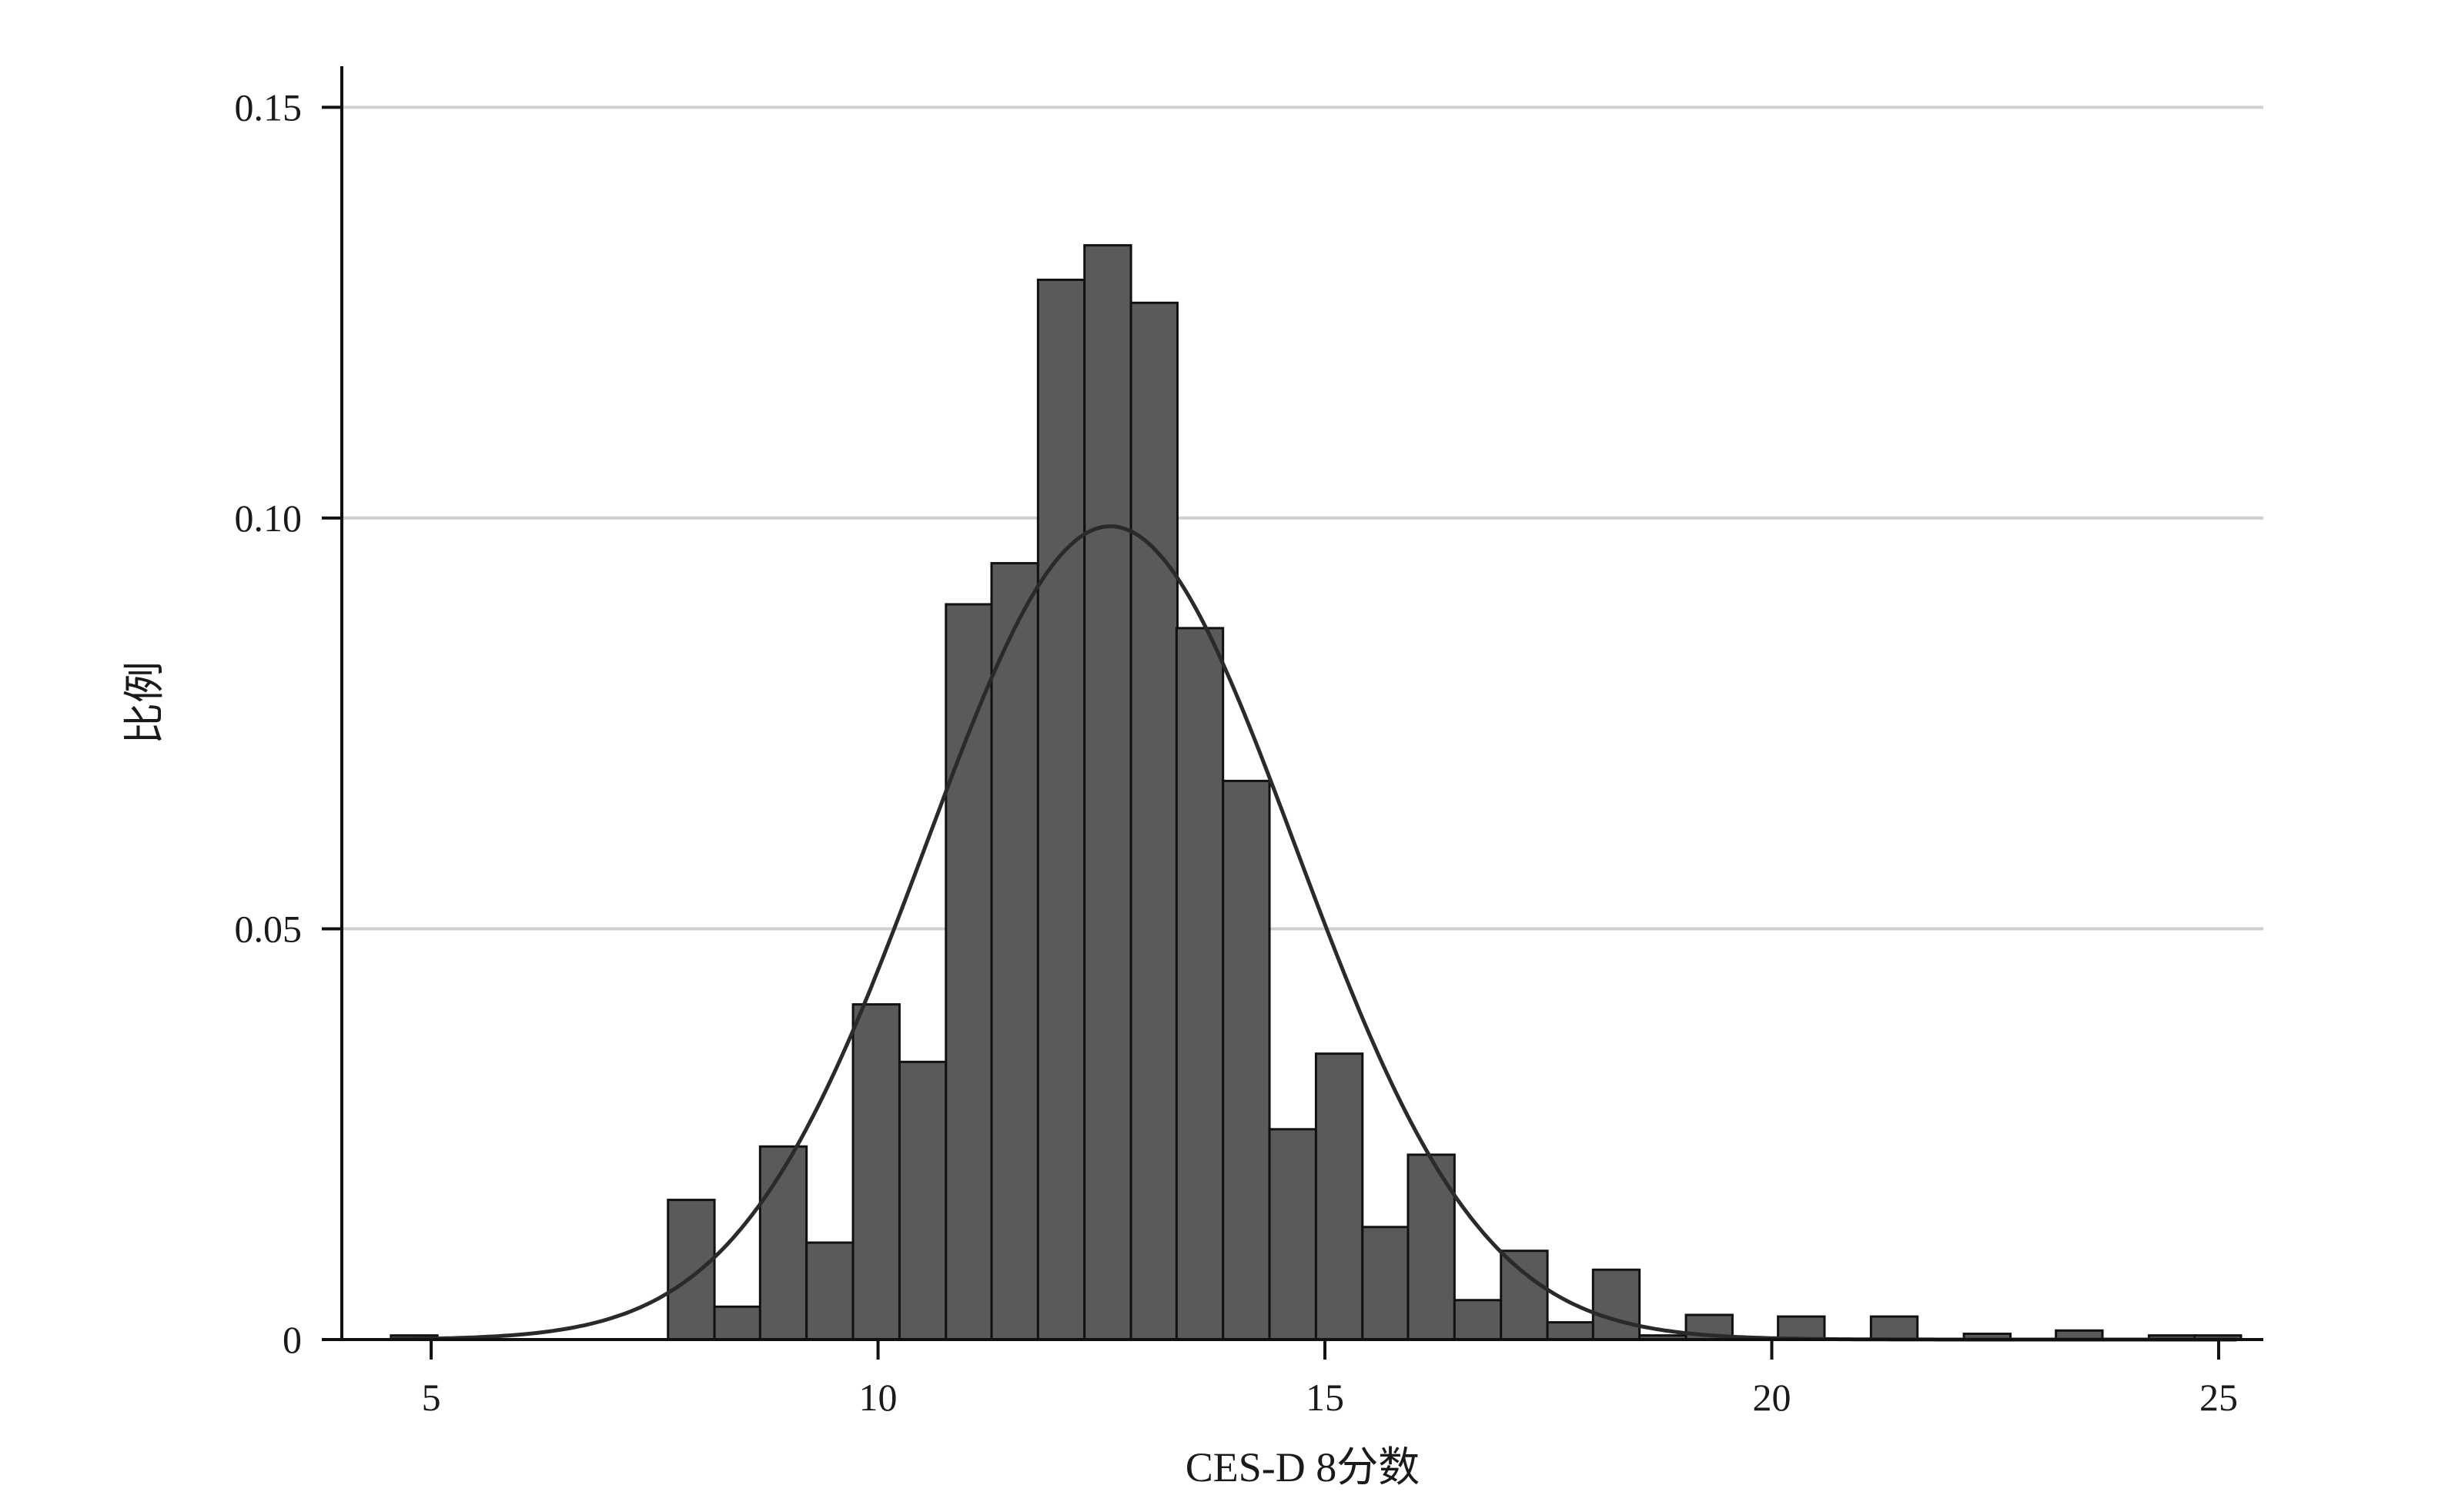 The image size is (2445, 1512). Describe the element at coordinates (292, 1339) in the screenshot. I see `y-tick-label-0: 0` at that location.